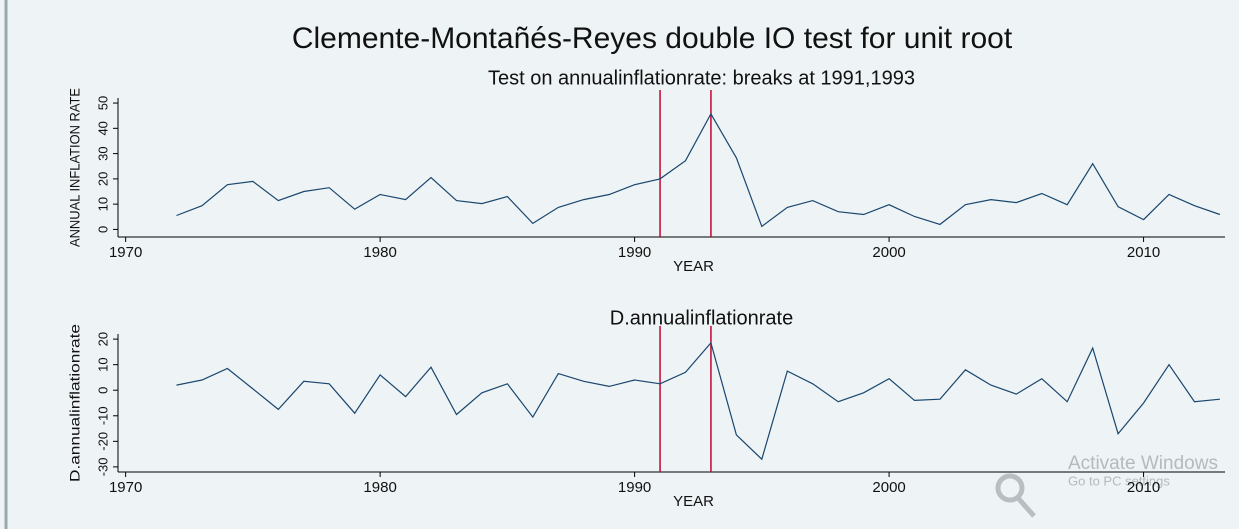  Describe the element at coordinates (102, 415) in the screenshot. I see `y-tick-label: -10` at that location.